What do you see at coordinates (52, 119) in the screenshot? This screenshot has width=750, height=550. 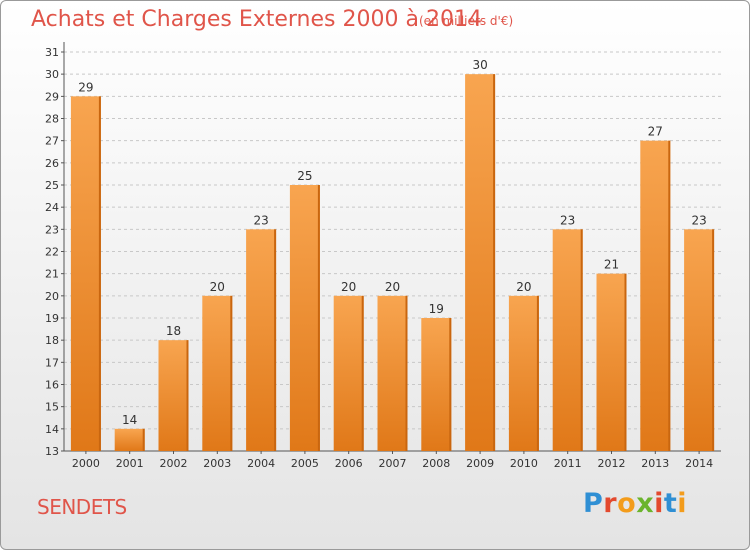 I see `y-tick-label: 28` at bounding box center [52, 119].